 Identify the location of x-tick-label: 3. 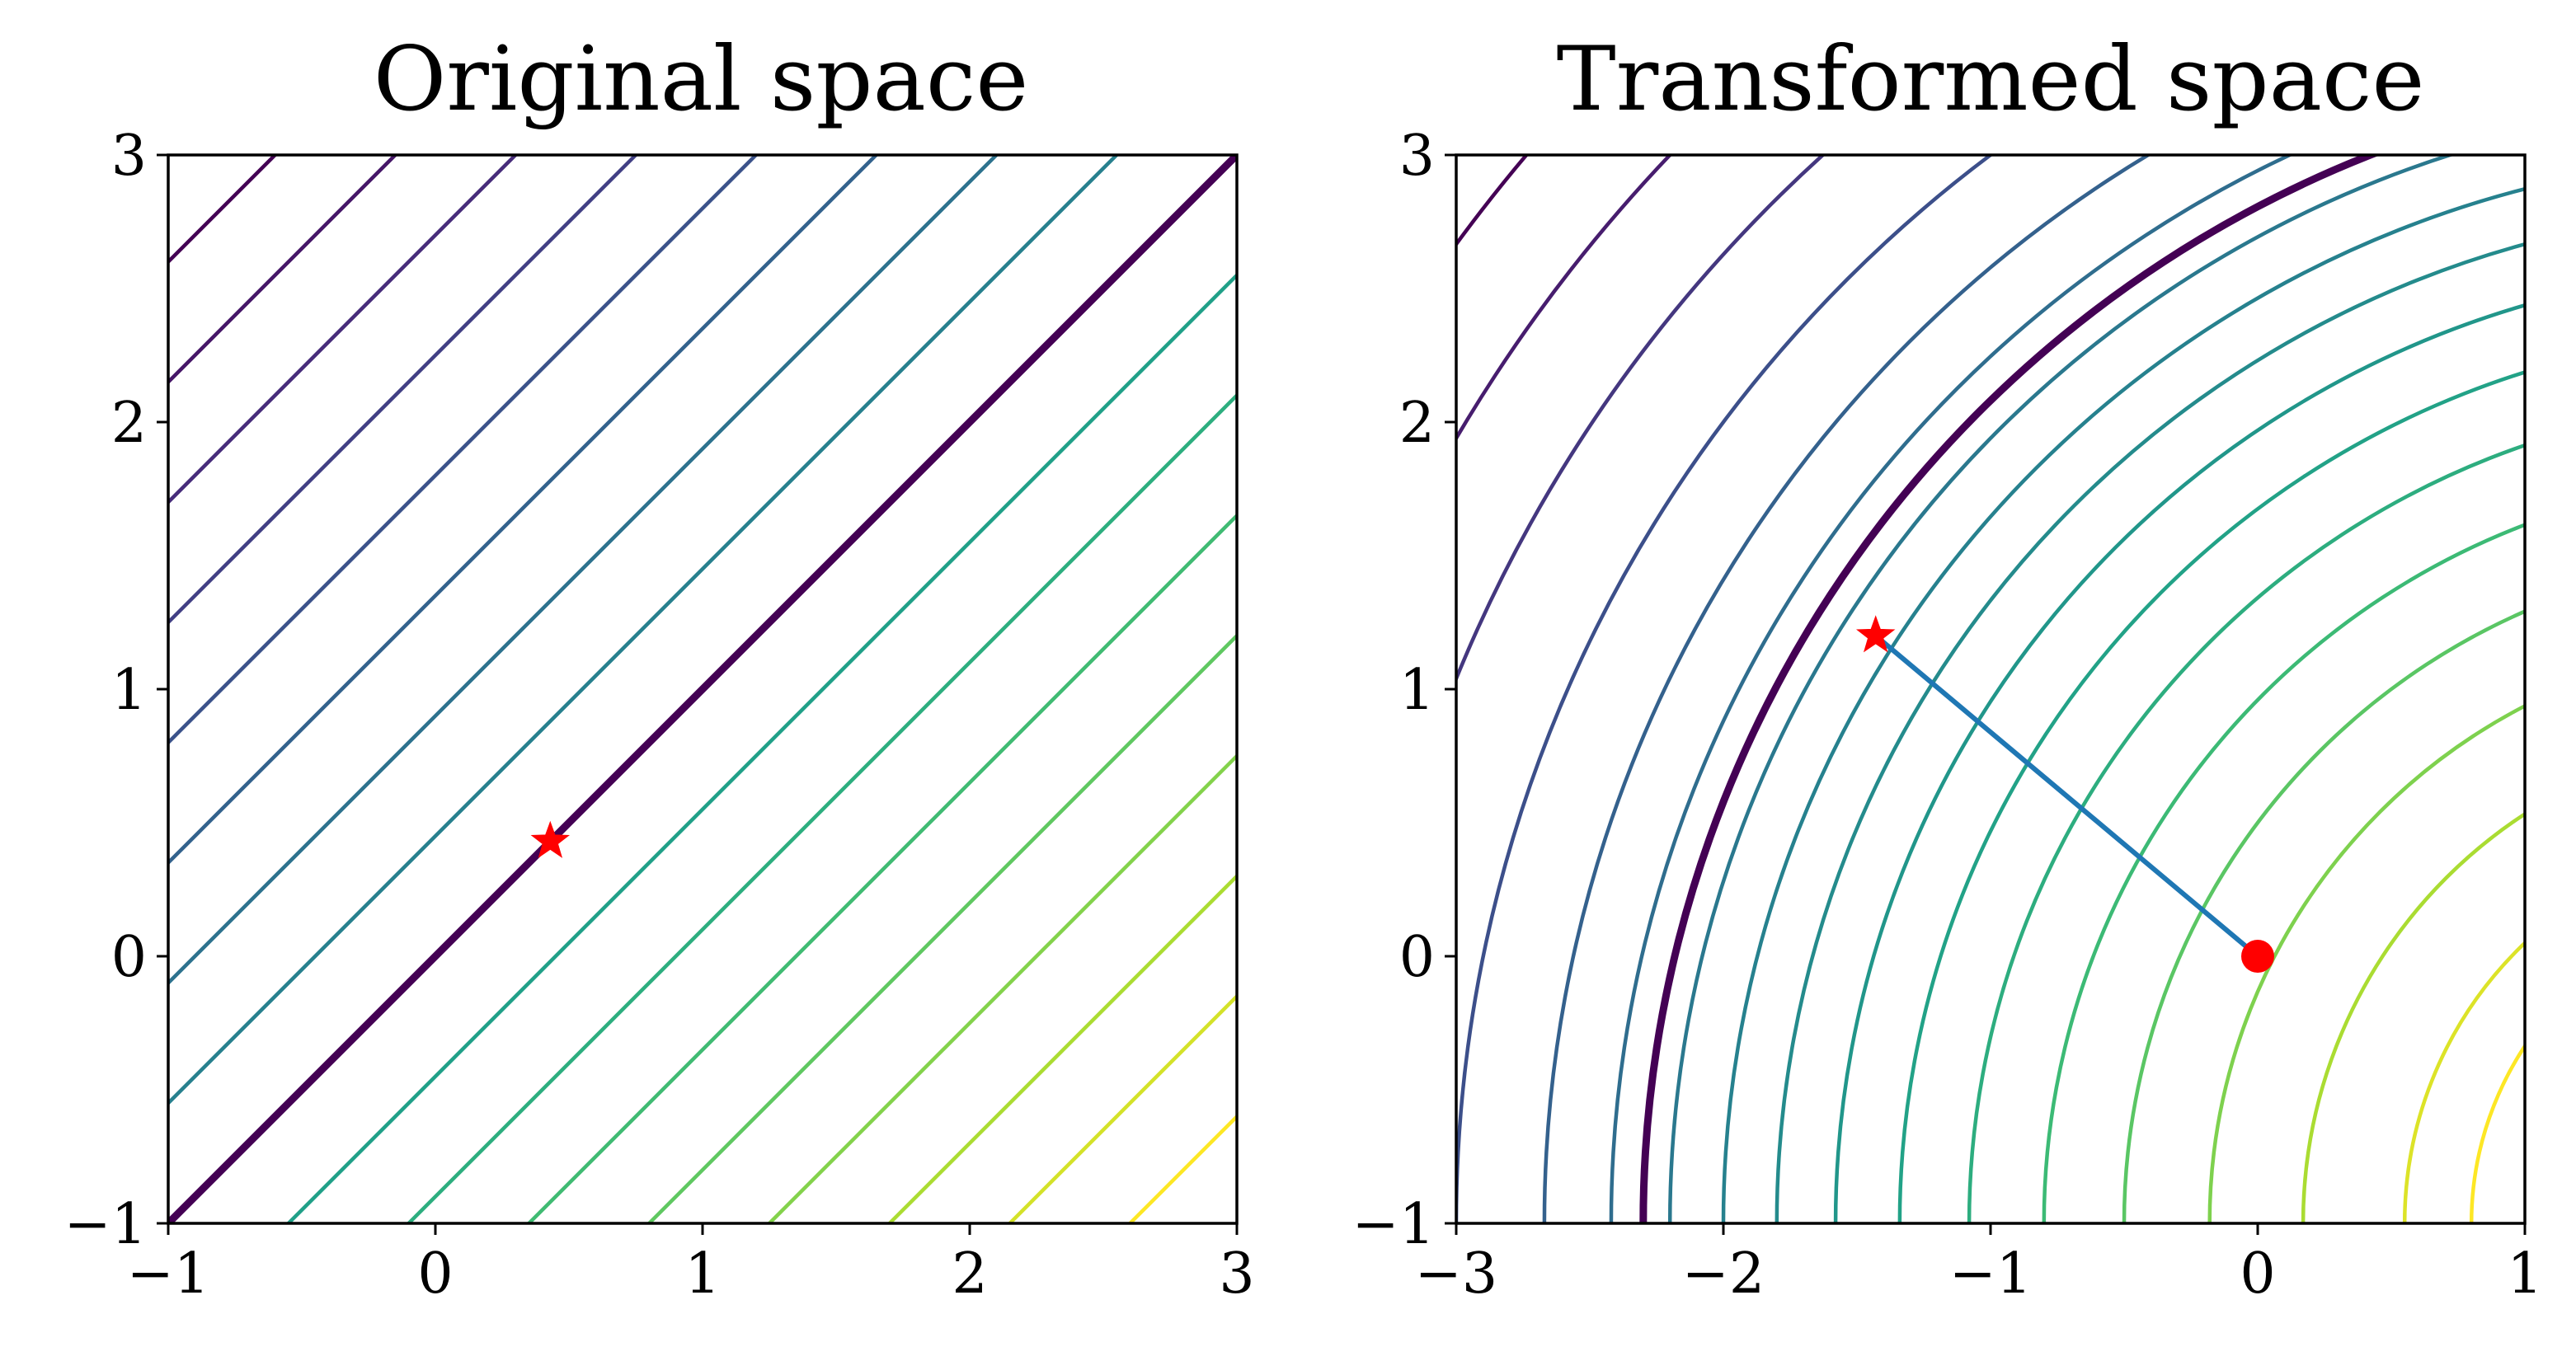
(1236, 1274).